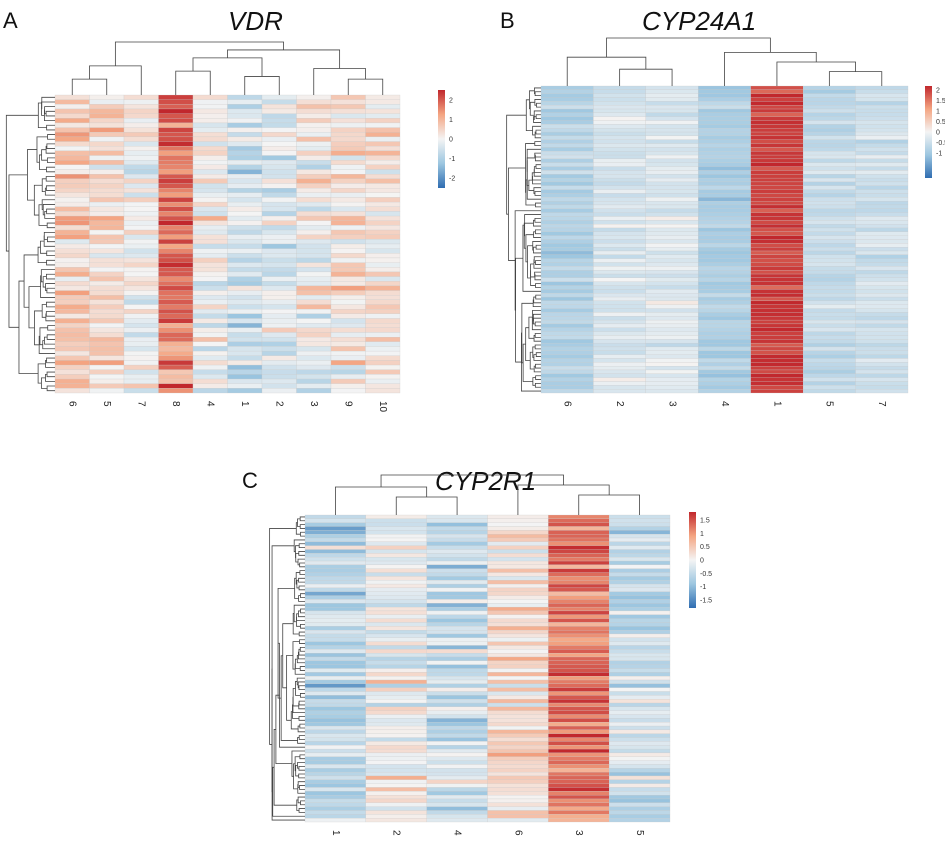 This screenshot has height=843, width=945. What do you see at coordinates (210, 404) in the screenshot?
I see `column-label: 4` at bounding box center [210, 404].